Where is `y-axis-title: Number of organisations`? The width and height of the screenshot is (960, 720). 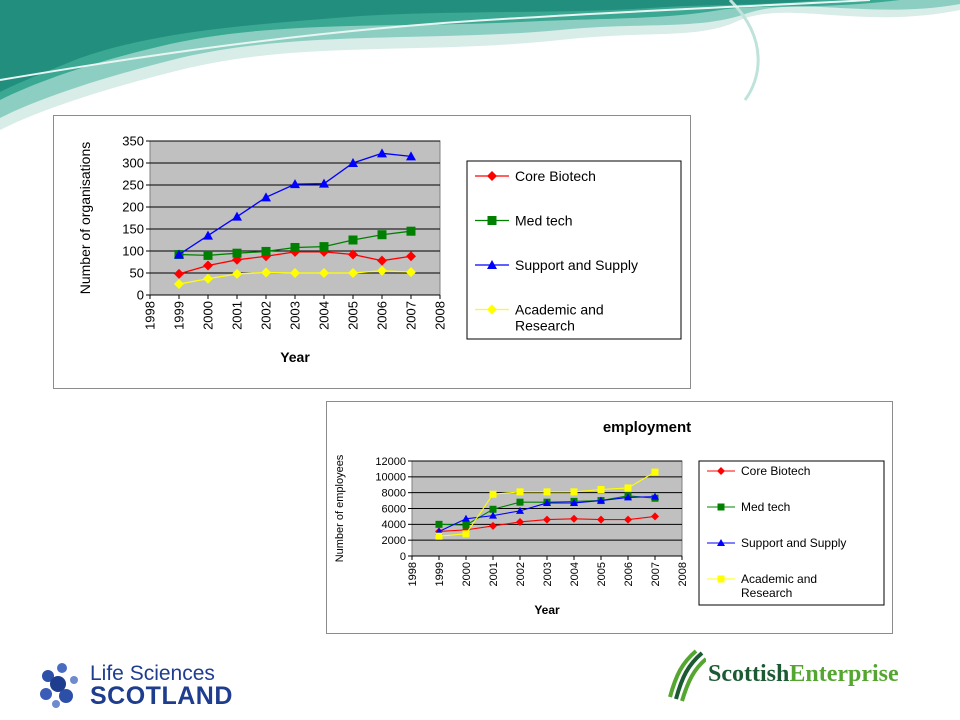 y-axis-title: Number of organisations is located at coordinates (85, 218).